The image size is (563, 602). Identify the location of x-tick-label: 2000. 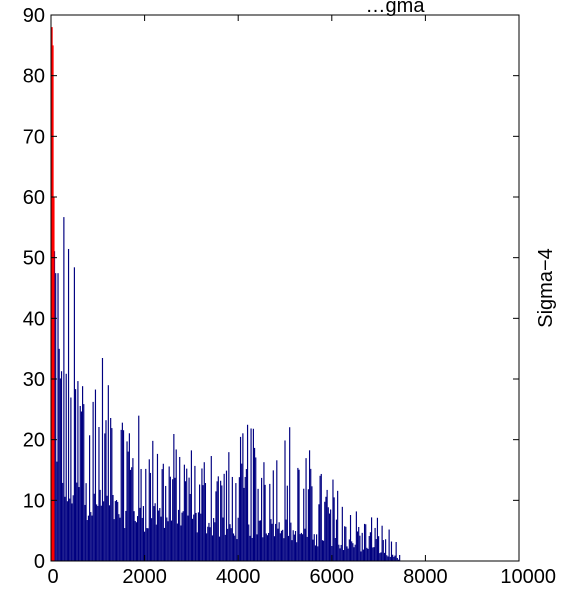
(144, 577).